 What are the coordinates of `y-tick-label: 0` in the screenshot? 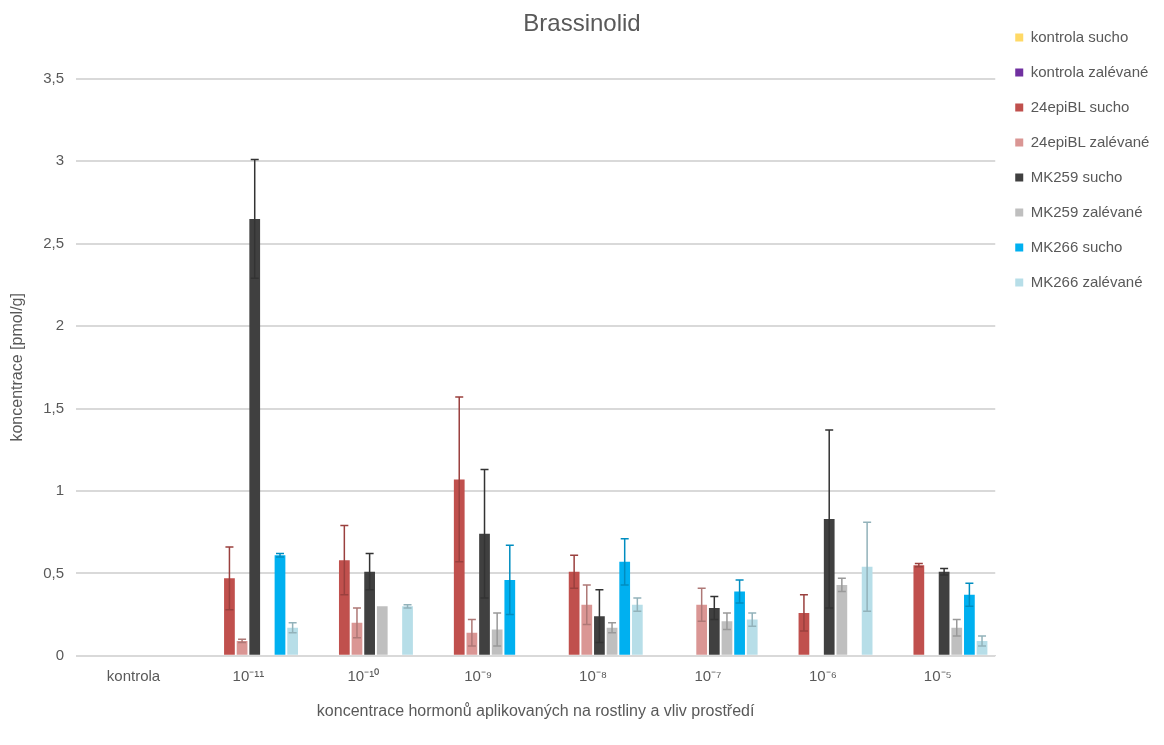 It's located at (60, 654).